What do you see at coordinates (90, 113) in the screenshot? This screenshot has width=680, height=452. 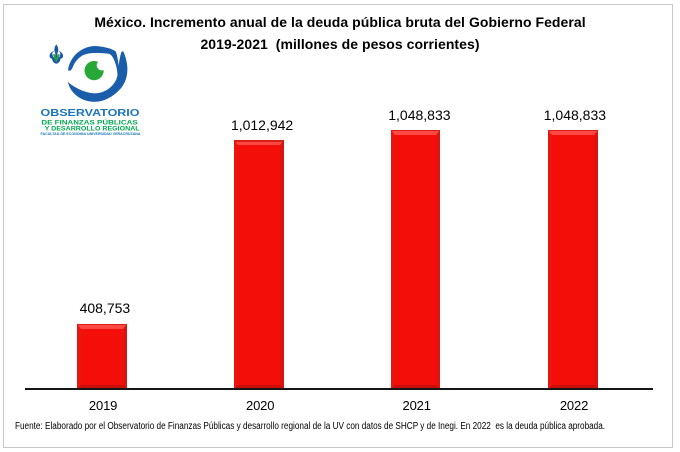 I see `svg-text: OBSERVATORIO` at bounding box center [90, 113].